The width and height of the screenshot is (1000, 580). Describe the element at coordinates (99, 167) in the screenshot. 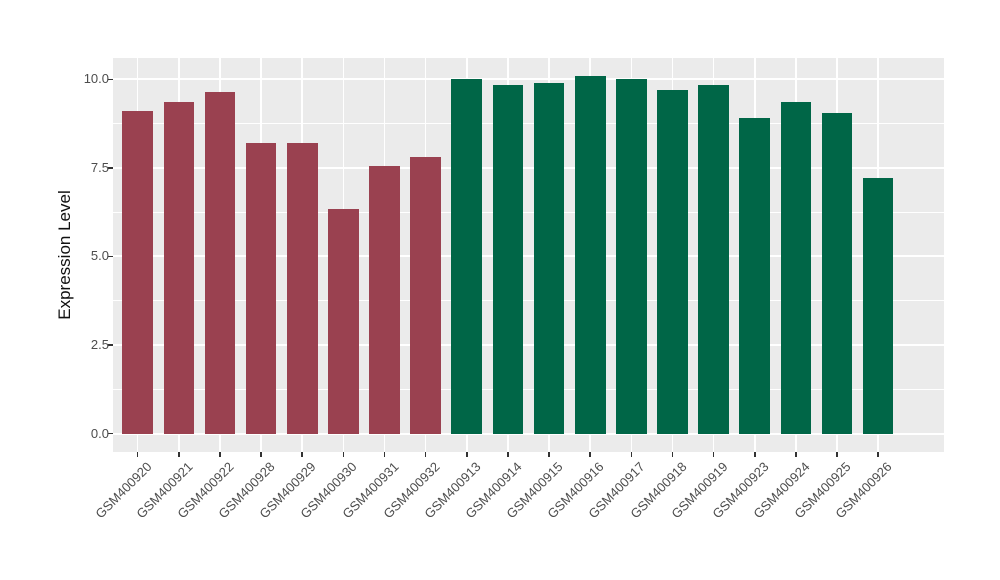

I see `y-tick-label: 7.5` at that location.